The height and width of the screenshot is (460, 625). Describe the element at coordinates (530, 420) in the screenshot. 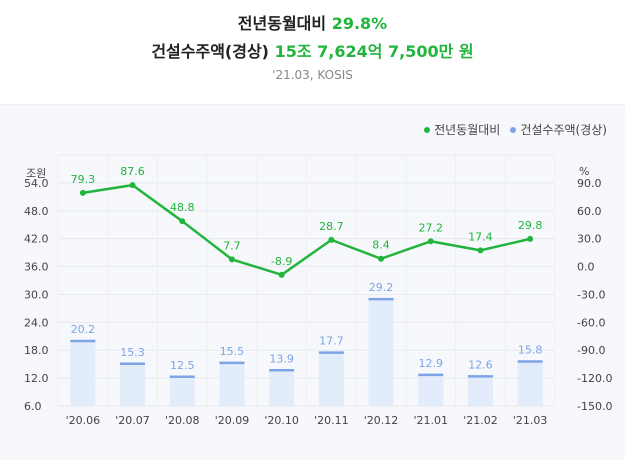

I see `x-tick-label: '21.03` at that location.